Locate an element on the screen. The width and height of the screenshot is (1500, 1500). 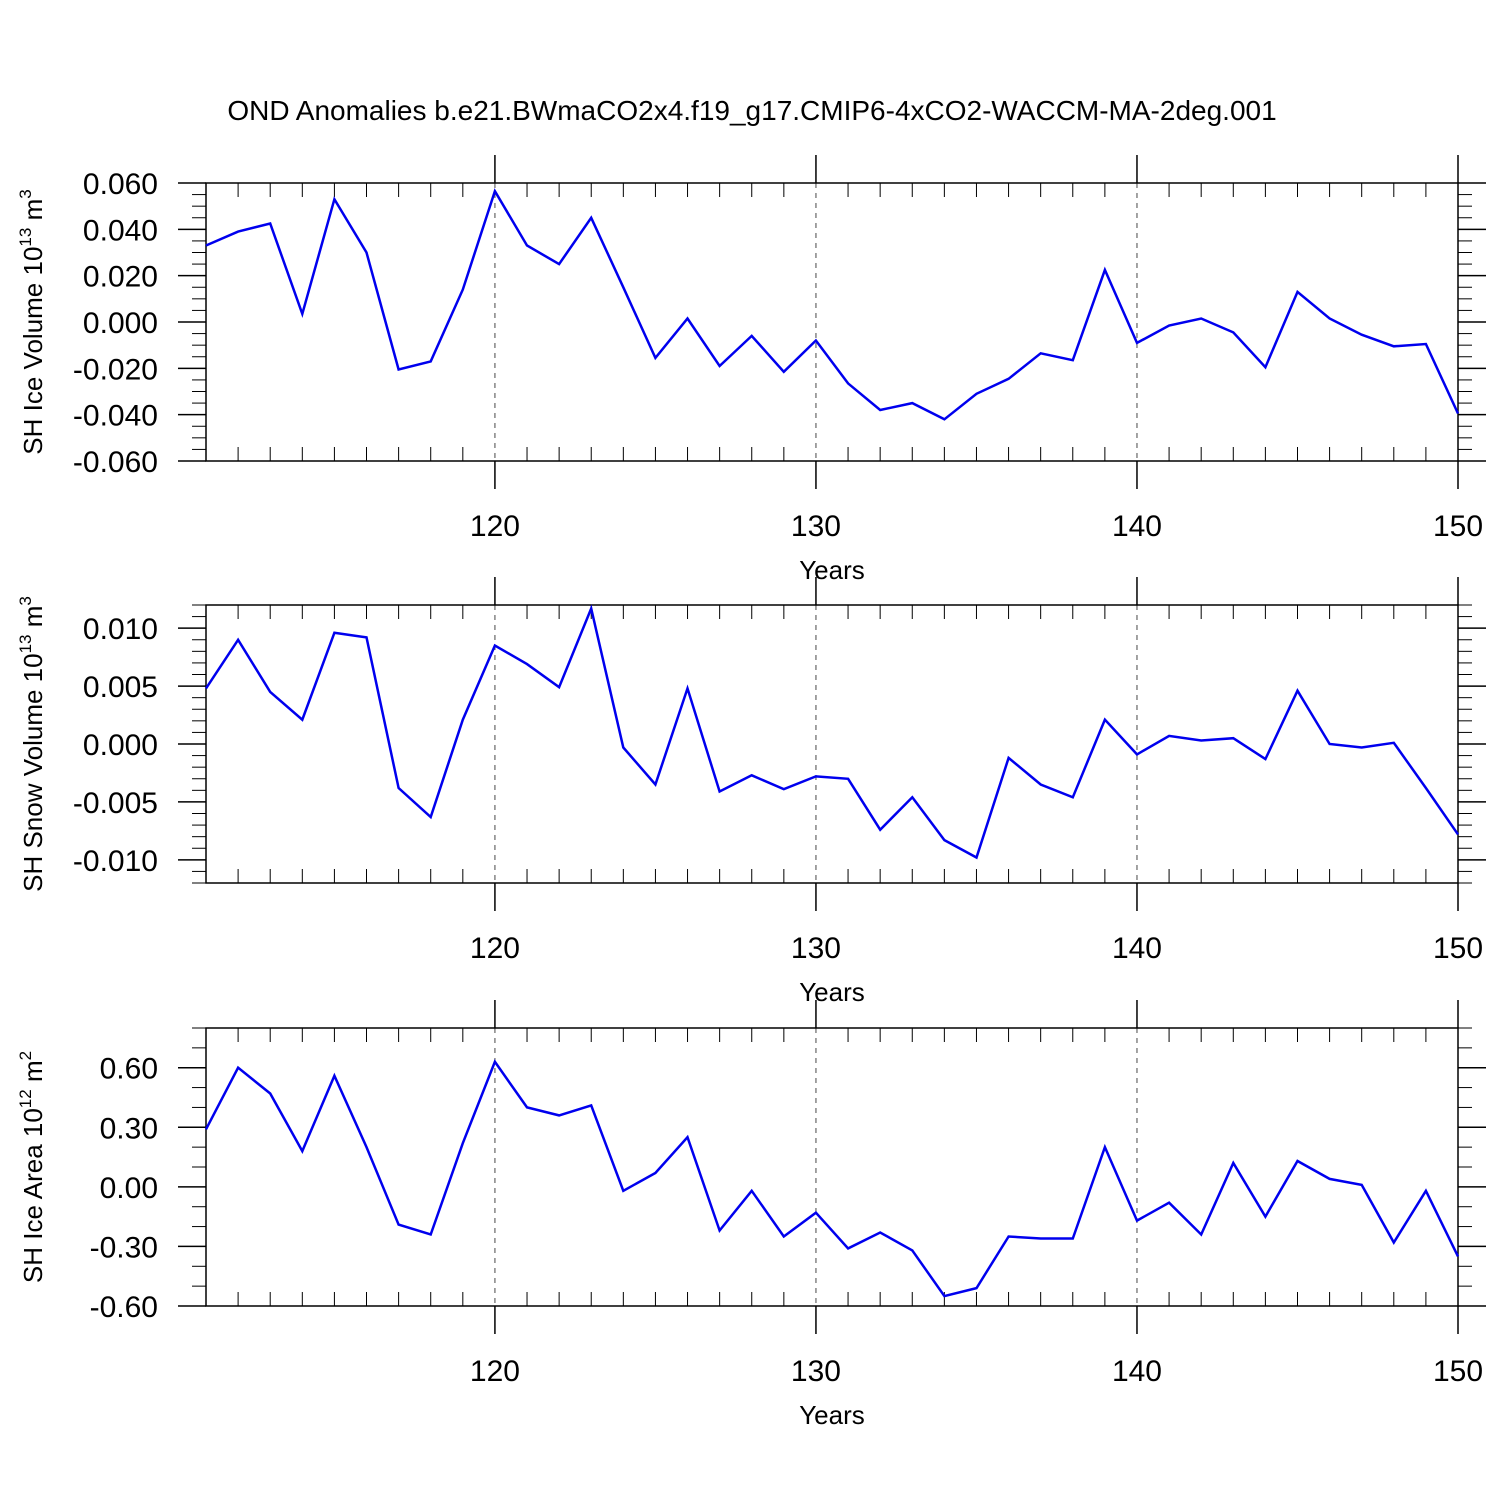
y-tick-label: 0.60 is located at coordinates (129, 1069).